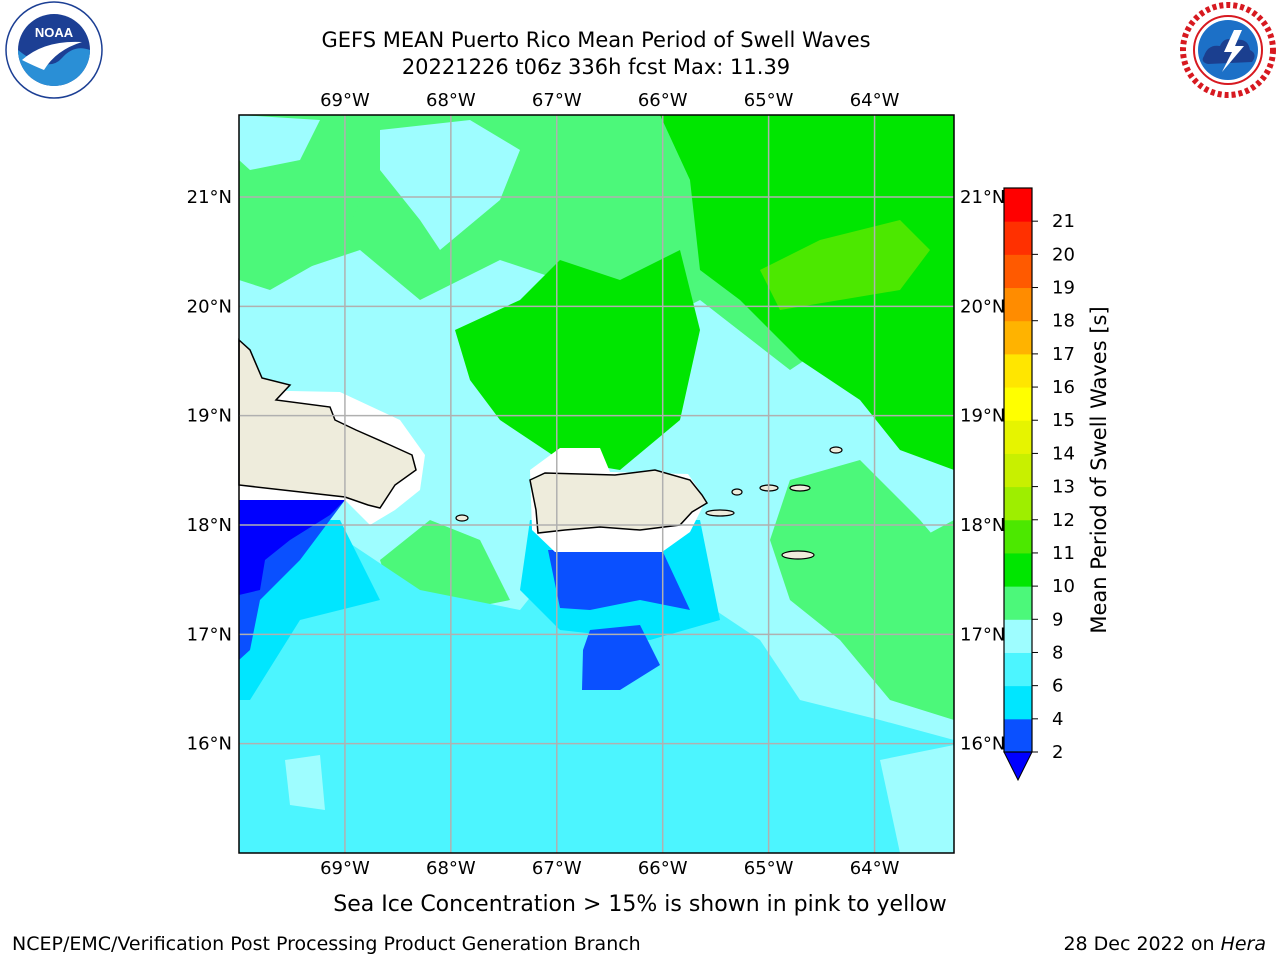 This screenshot has width=1280, height=960. I want to click on lon-label-top: 66°W, so click(663, 100).